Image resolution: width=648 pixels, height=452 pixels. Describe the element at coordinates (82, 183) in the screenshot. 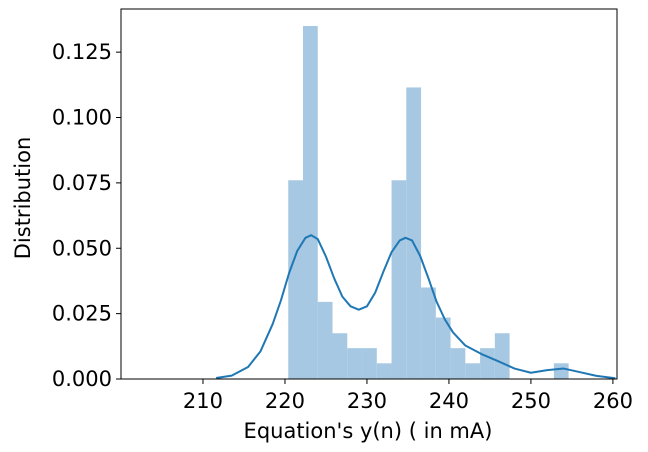

I see `y-tick-label: 0.075` at that location.